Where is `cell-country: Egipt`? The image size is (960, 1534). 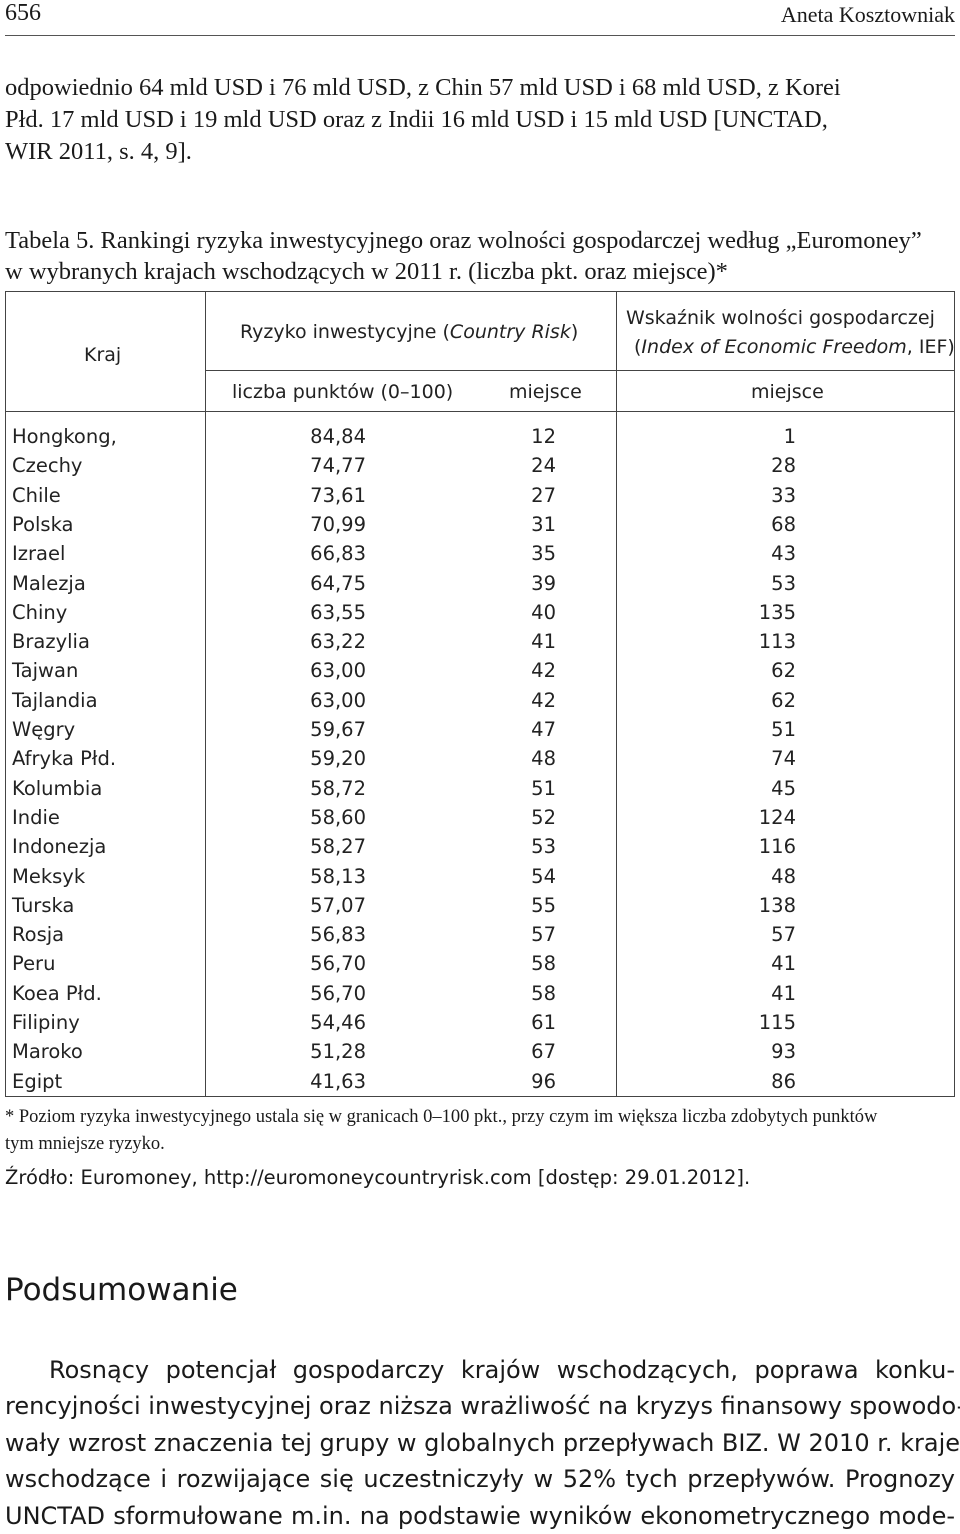 cell-country: Egipt is located at coordinates (37, 1081).